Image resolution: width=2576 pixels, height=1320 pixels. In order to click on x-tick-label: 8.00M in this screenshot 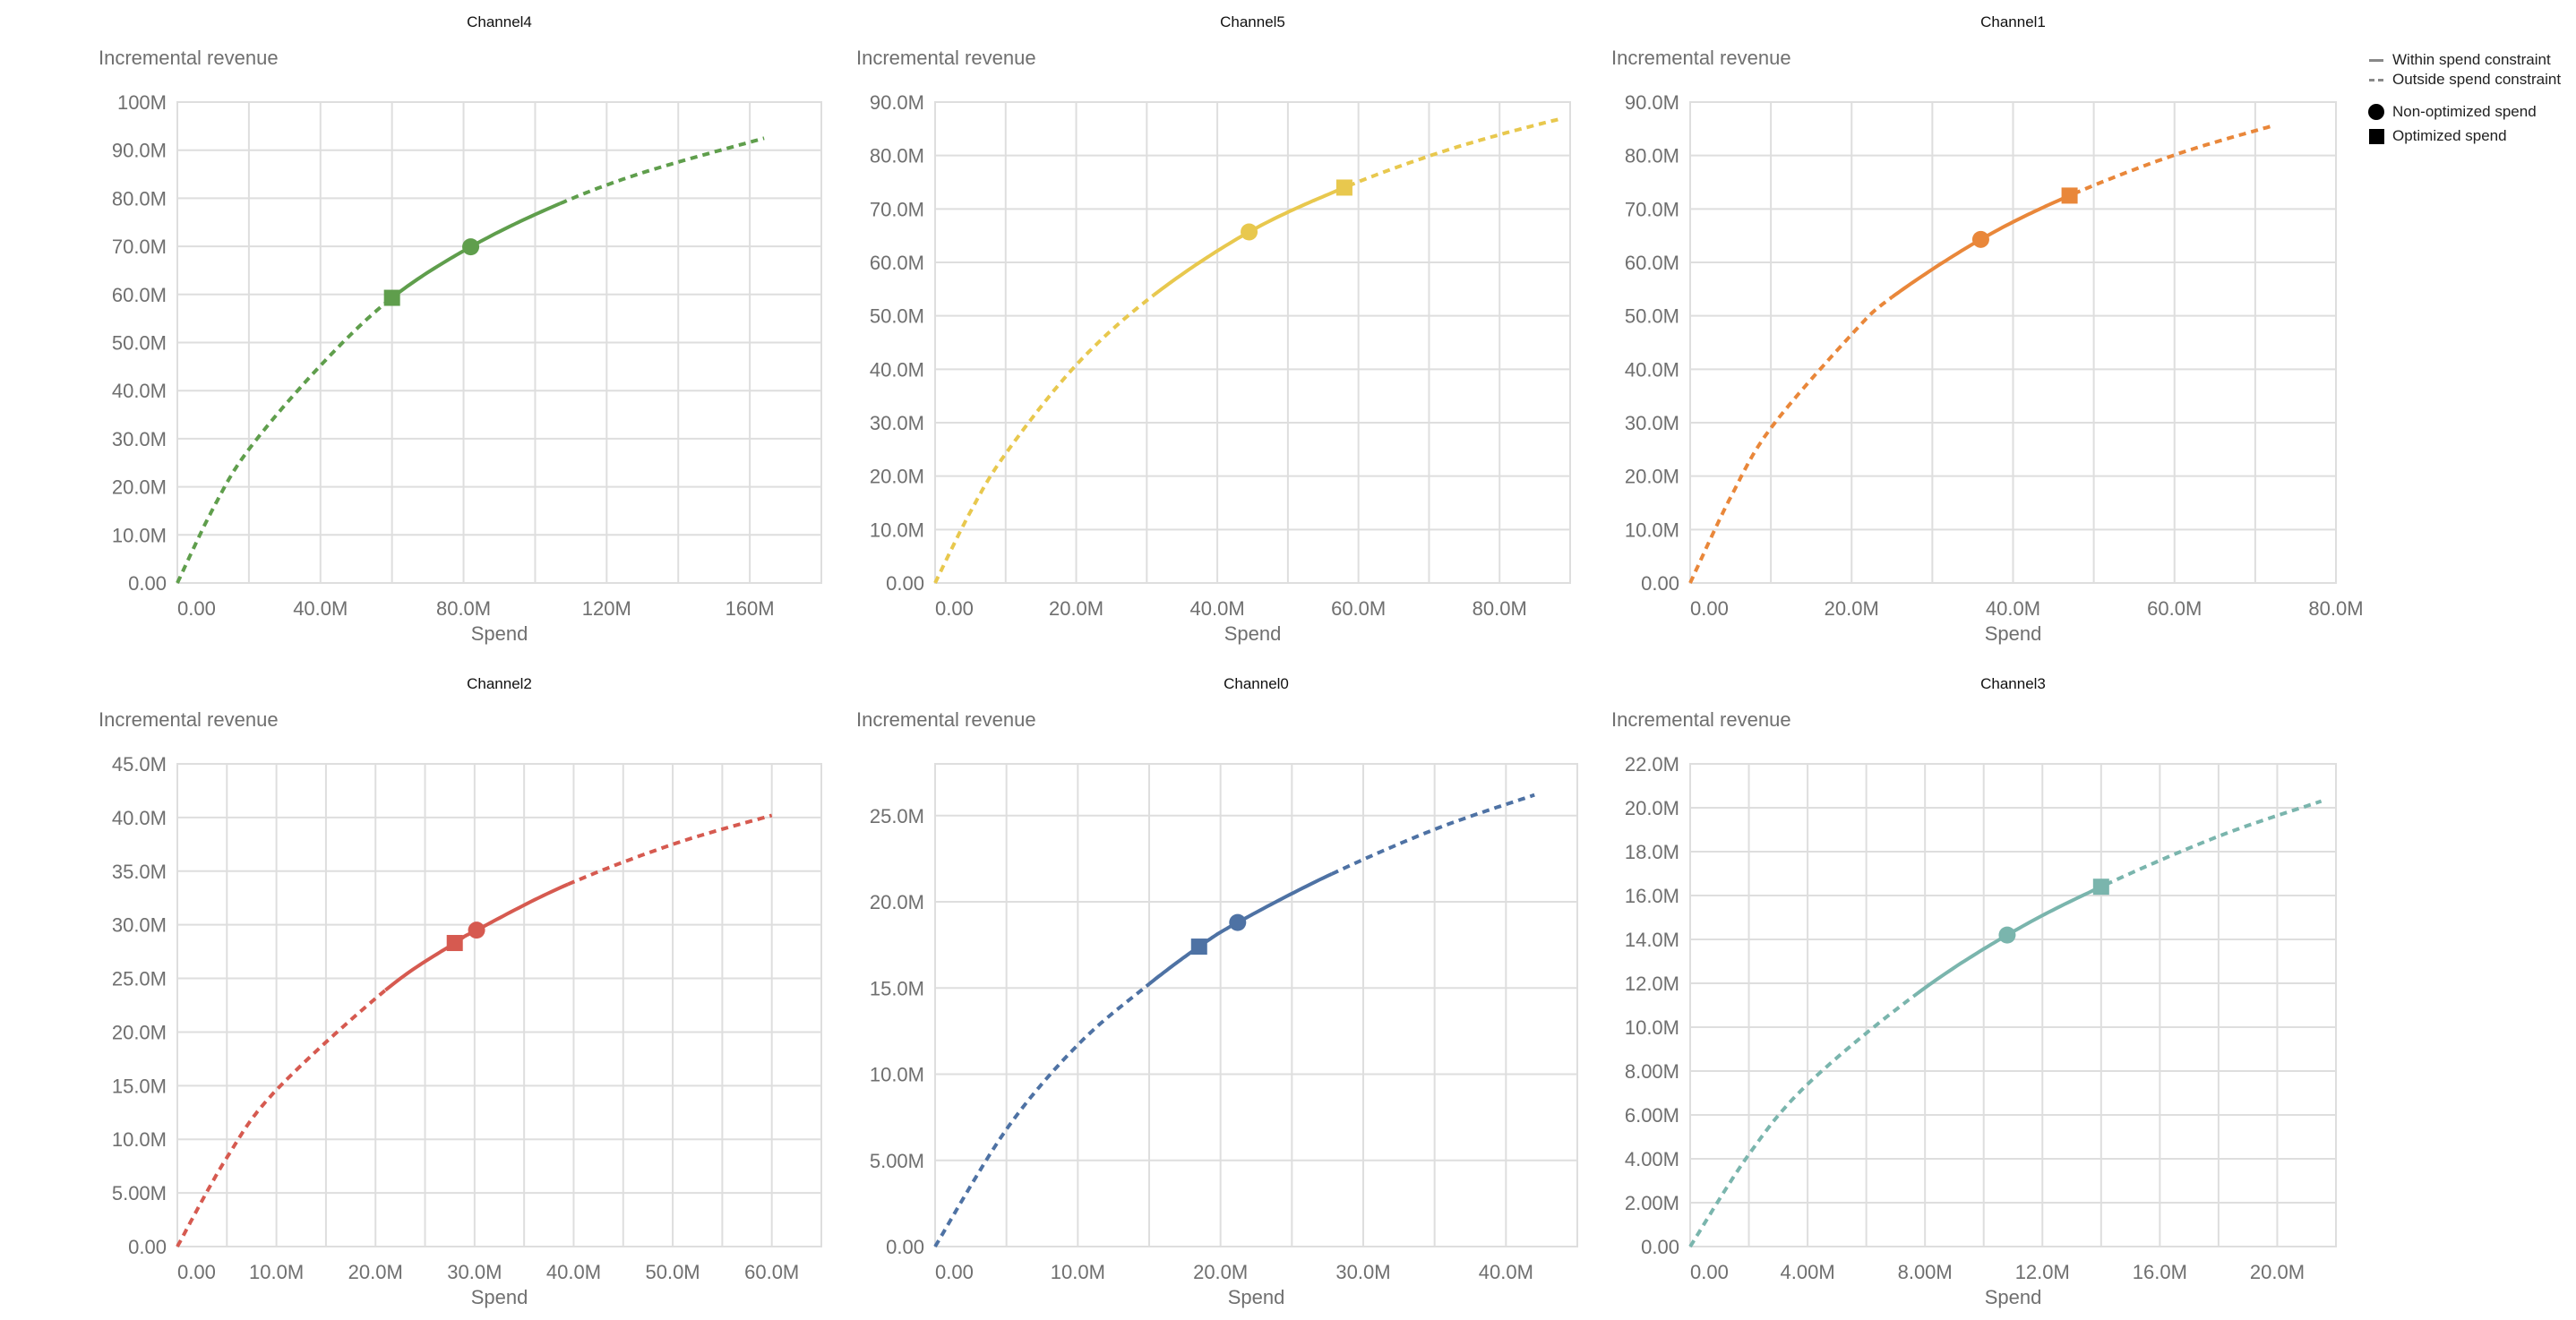, I will do `click(1925, 1272)`.